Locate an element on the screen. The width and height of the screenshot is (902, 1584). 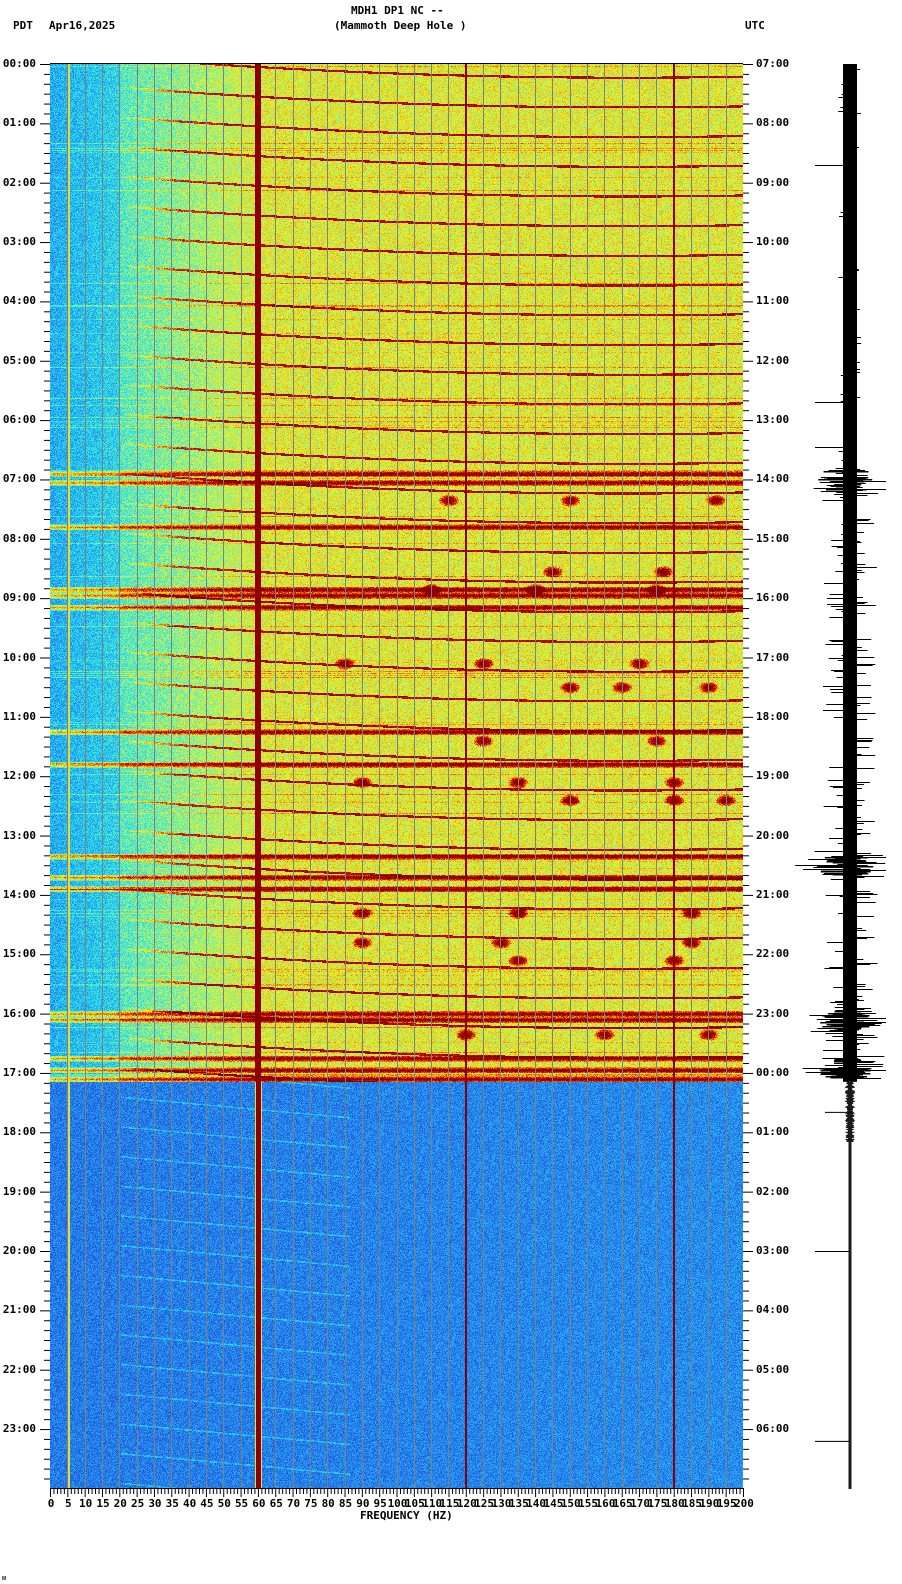
time-label-left: 03:00 is located at coordinates (19, 242).